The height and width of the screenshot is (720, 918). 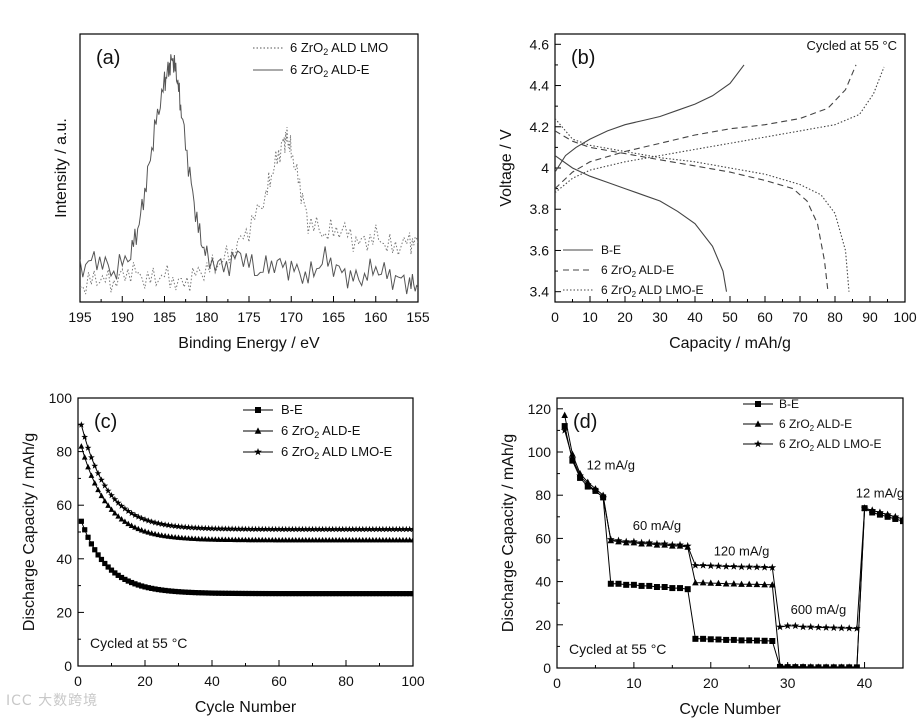 I want to click on x-axis-label: Cycle Number, so click(x=730, y=709).